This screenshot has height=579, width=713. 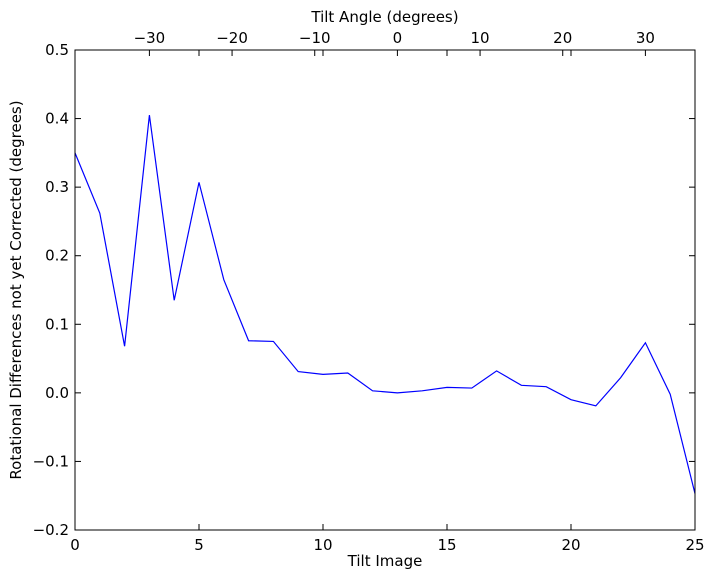 I want to click on x-tick-label: 25, so click(x=694, y=545).